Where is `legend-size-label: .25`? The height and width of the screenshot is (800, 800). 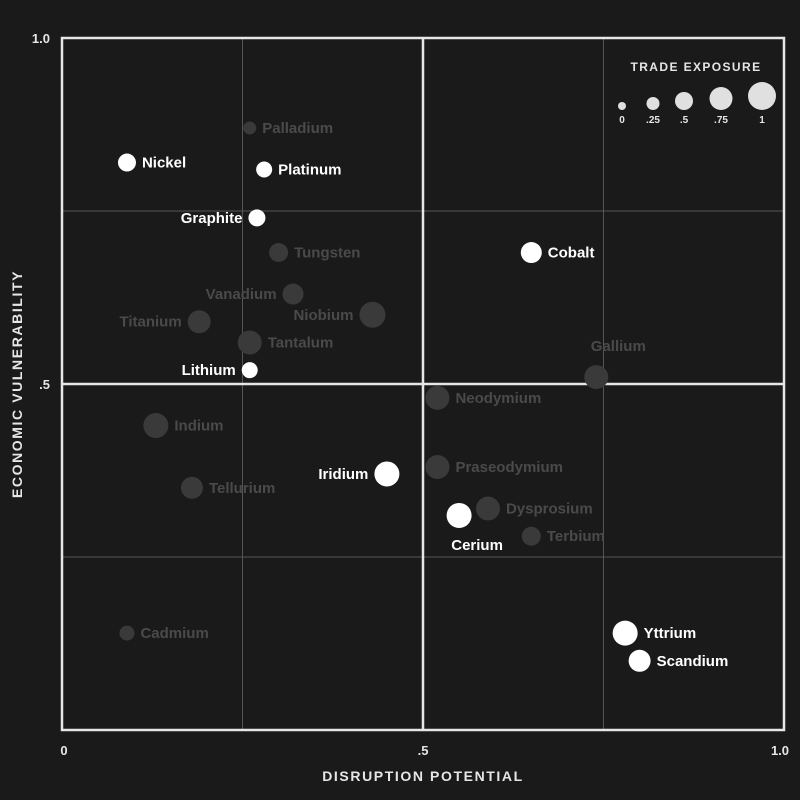 legend-size-label: .25 is located at coordinates (653, 120).